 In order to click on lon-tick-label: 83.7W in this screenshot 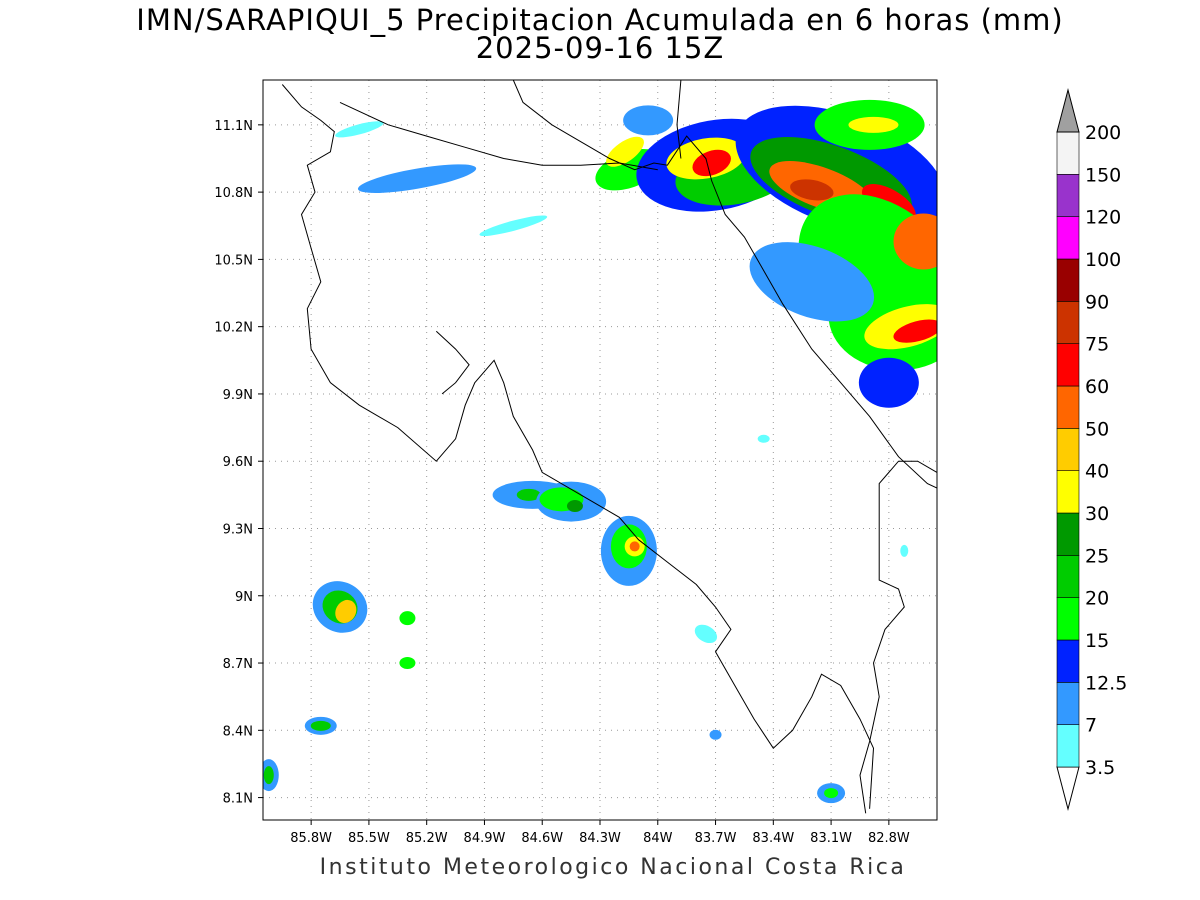, I will do `click(716, 838)`.